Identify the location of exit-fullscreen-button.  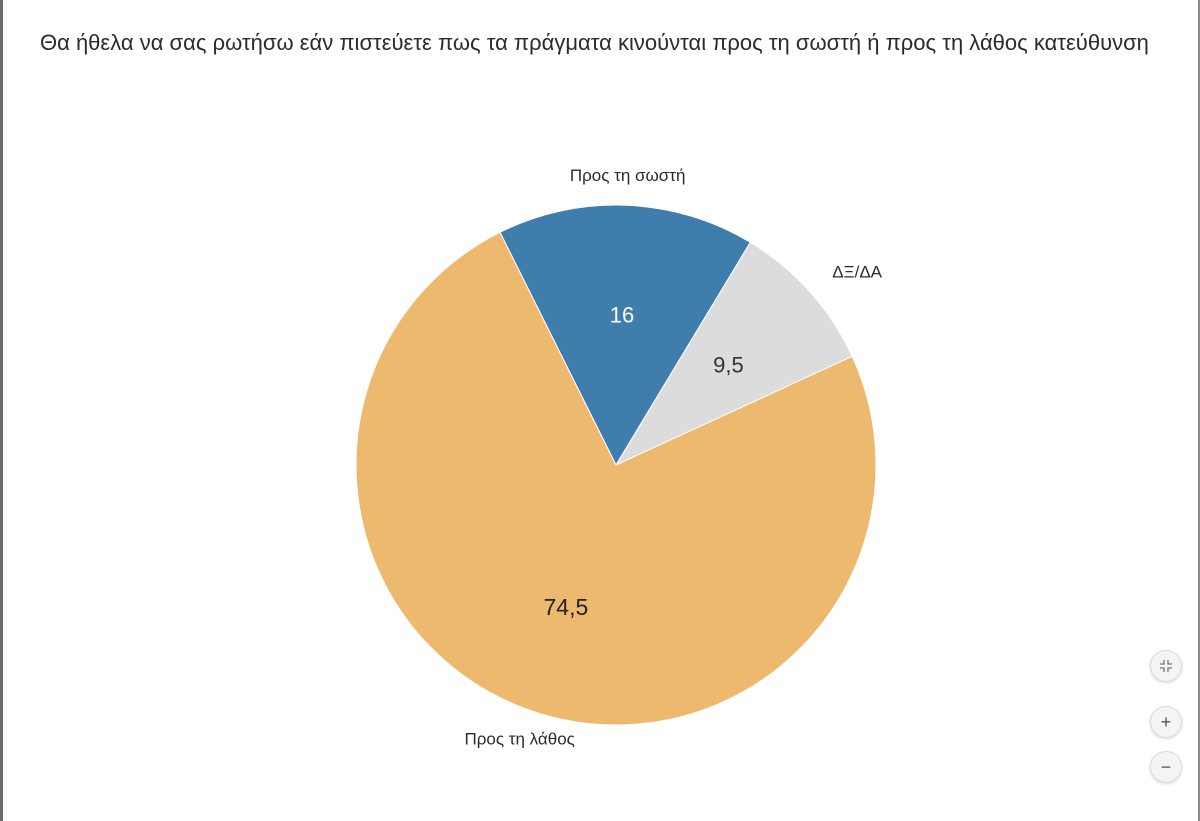
(1166, 666).